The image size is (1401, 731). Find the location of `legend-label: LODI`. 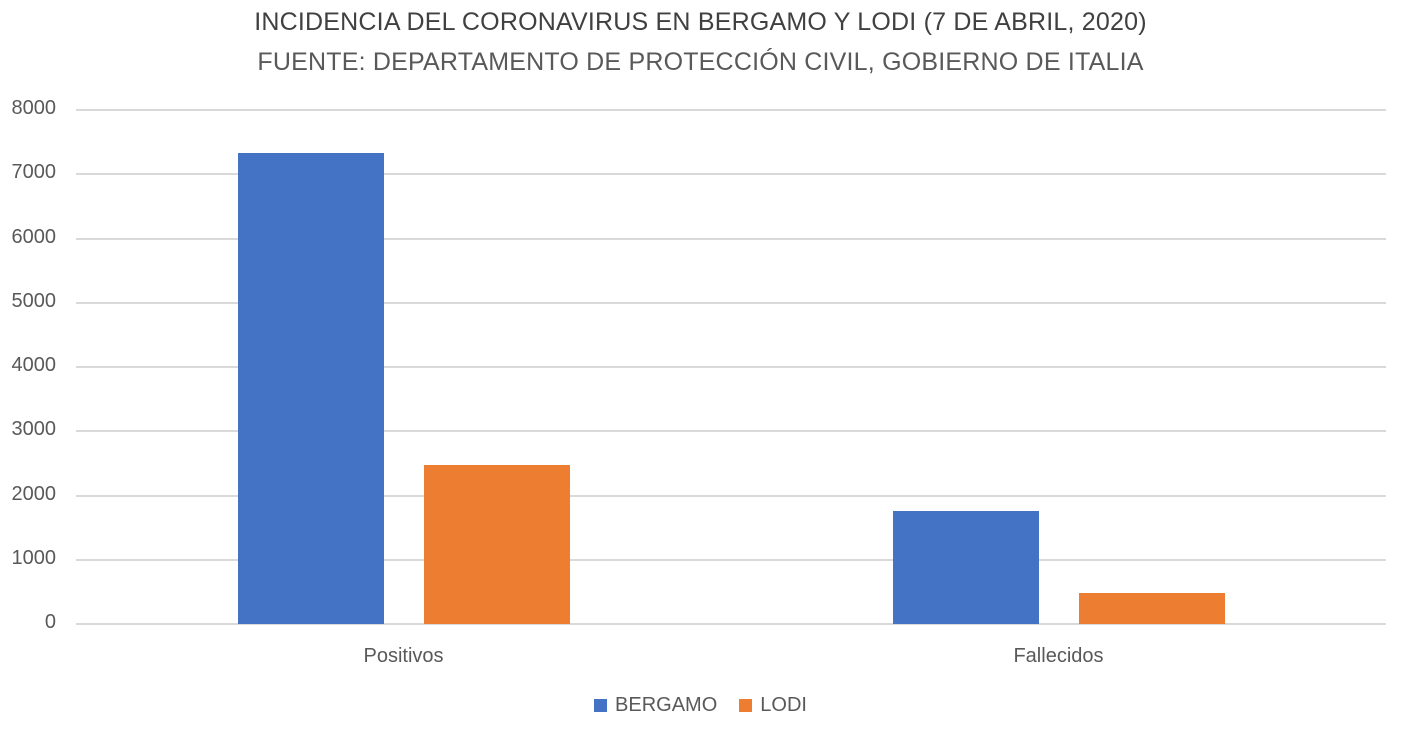

legend-label: LODI is located at coordinates (783, 705).